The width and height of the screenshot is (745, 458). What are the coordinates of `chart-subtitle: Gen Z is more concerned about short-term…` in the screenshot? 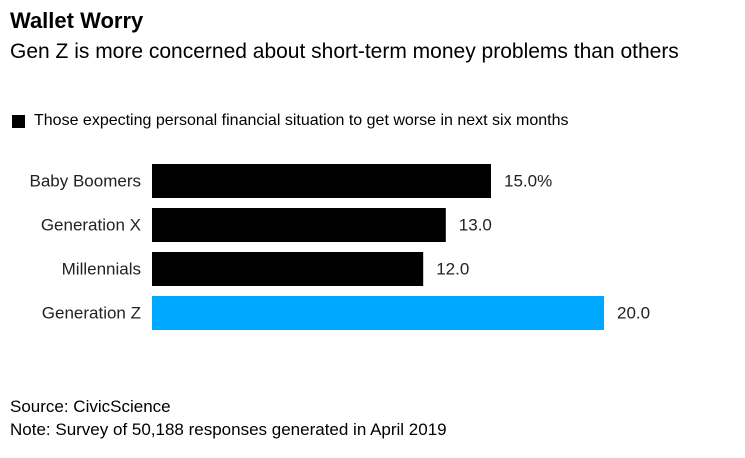 It's located at (344, 51).